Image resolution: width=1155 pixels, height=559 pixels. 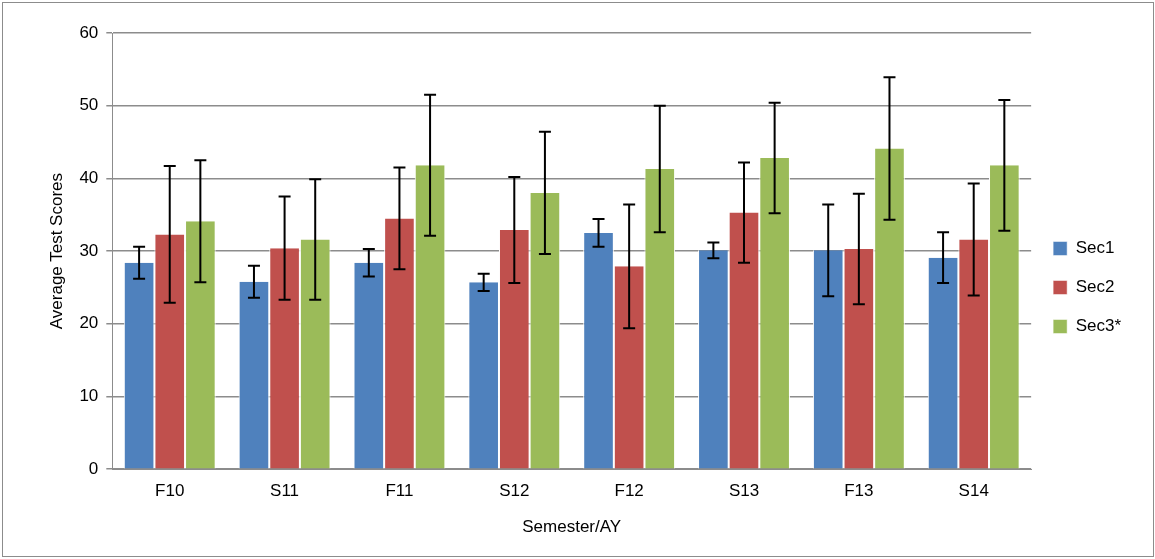 What do you see at coordinates (1095, 287) in the screenshot?
I see `legend-label: Sec2` at bounding box center [1095, 287].